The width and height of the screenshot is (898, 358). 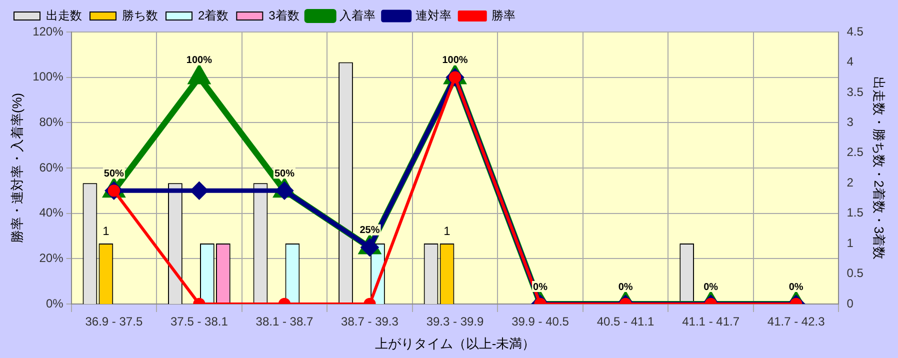 What do you see at coordinates (433, 15) in the screenshot?
I see `legend-label: 連対率` at bounding box center [433, 15].